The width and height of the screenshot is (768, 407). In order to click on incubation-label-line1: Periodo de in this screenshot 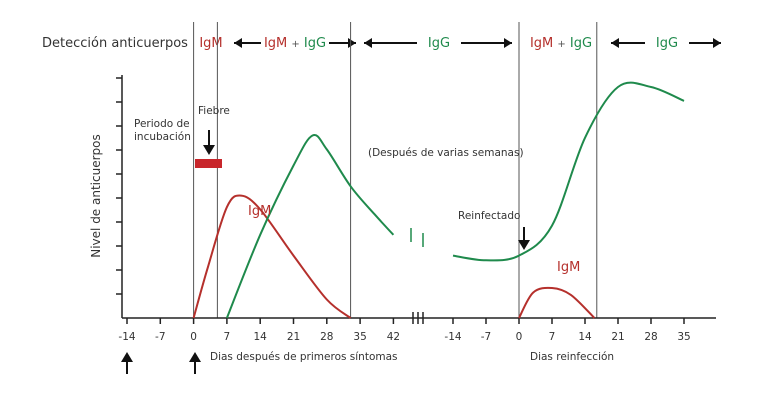, I will do `click(162, 124)`.